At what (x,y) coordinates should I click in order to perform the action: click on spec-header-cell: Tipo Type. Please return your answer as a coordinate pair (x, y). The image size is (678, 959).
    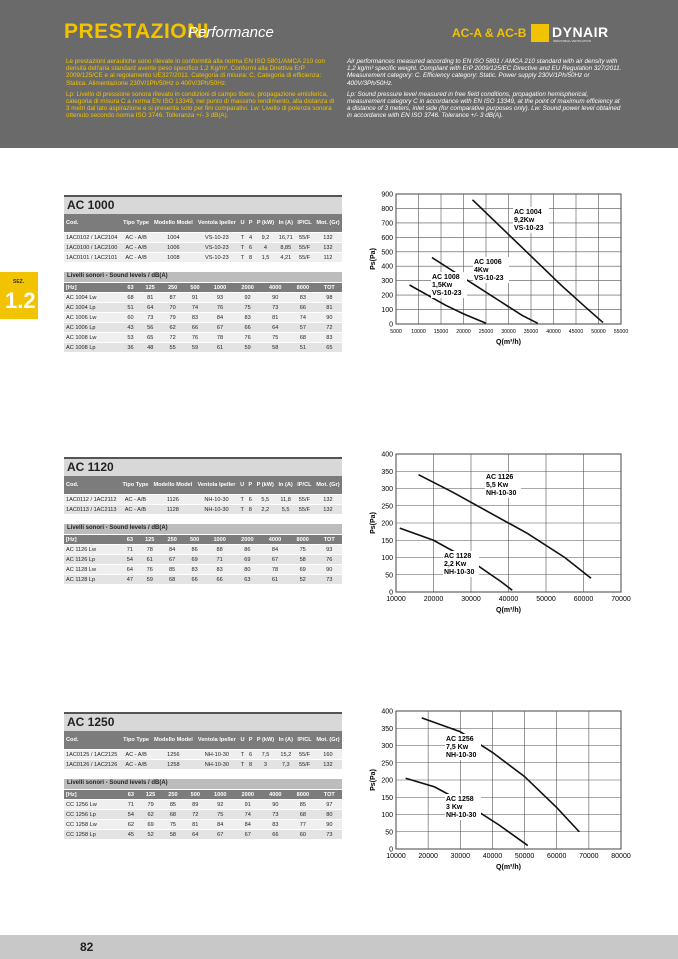
    Looking at the image, I should click on (136, 223).